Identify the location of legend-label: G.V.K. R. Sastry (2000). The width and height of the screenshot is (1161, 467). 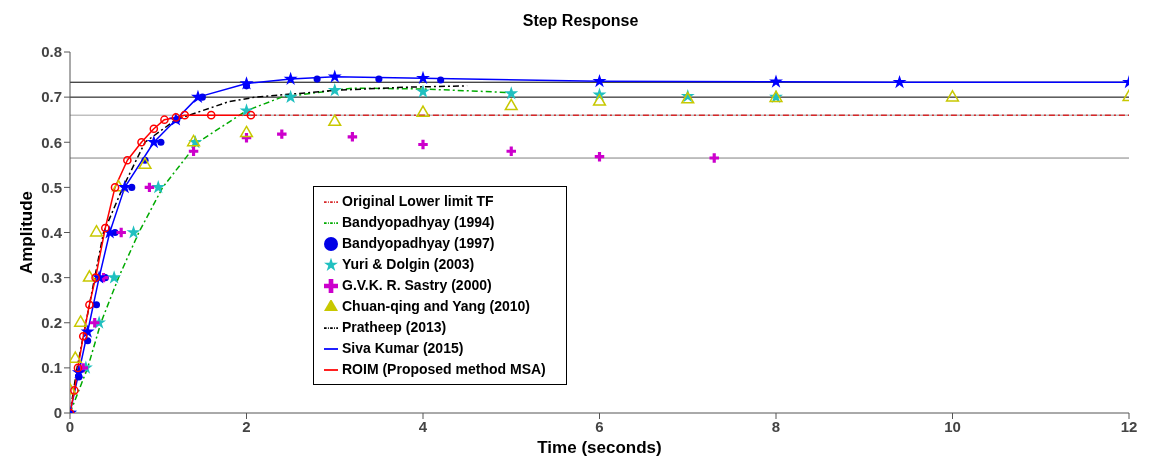
(417, 285).